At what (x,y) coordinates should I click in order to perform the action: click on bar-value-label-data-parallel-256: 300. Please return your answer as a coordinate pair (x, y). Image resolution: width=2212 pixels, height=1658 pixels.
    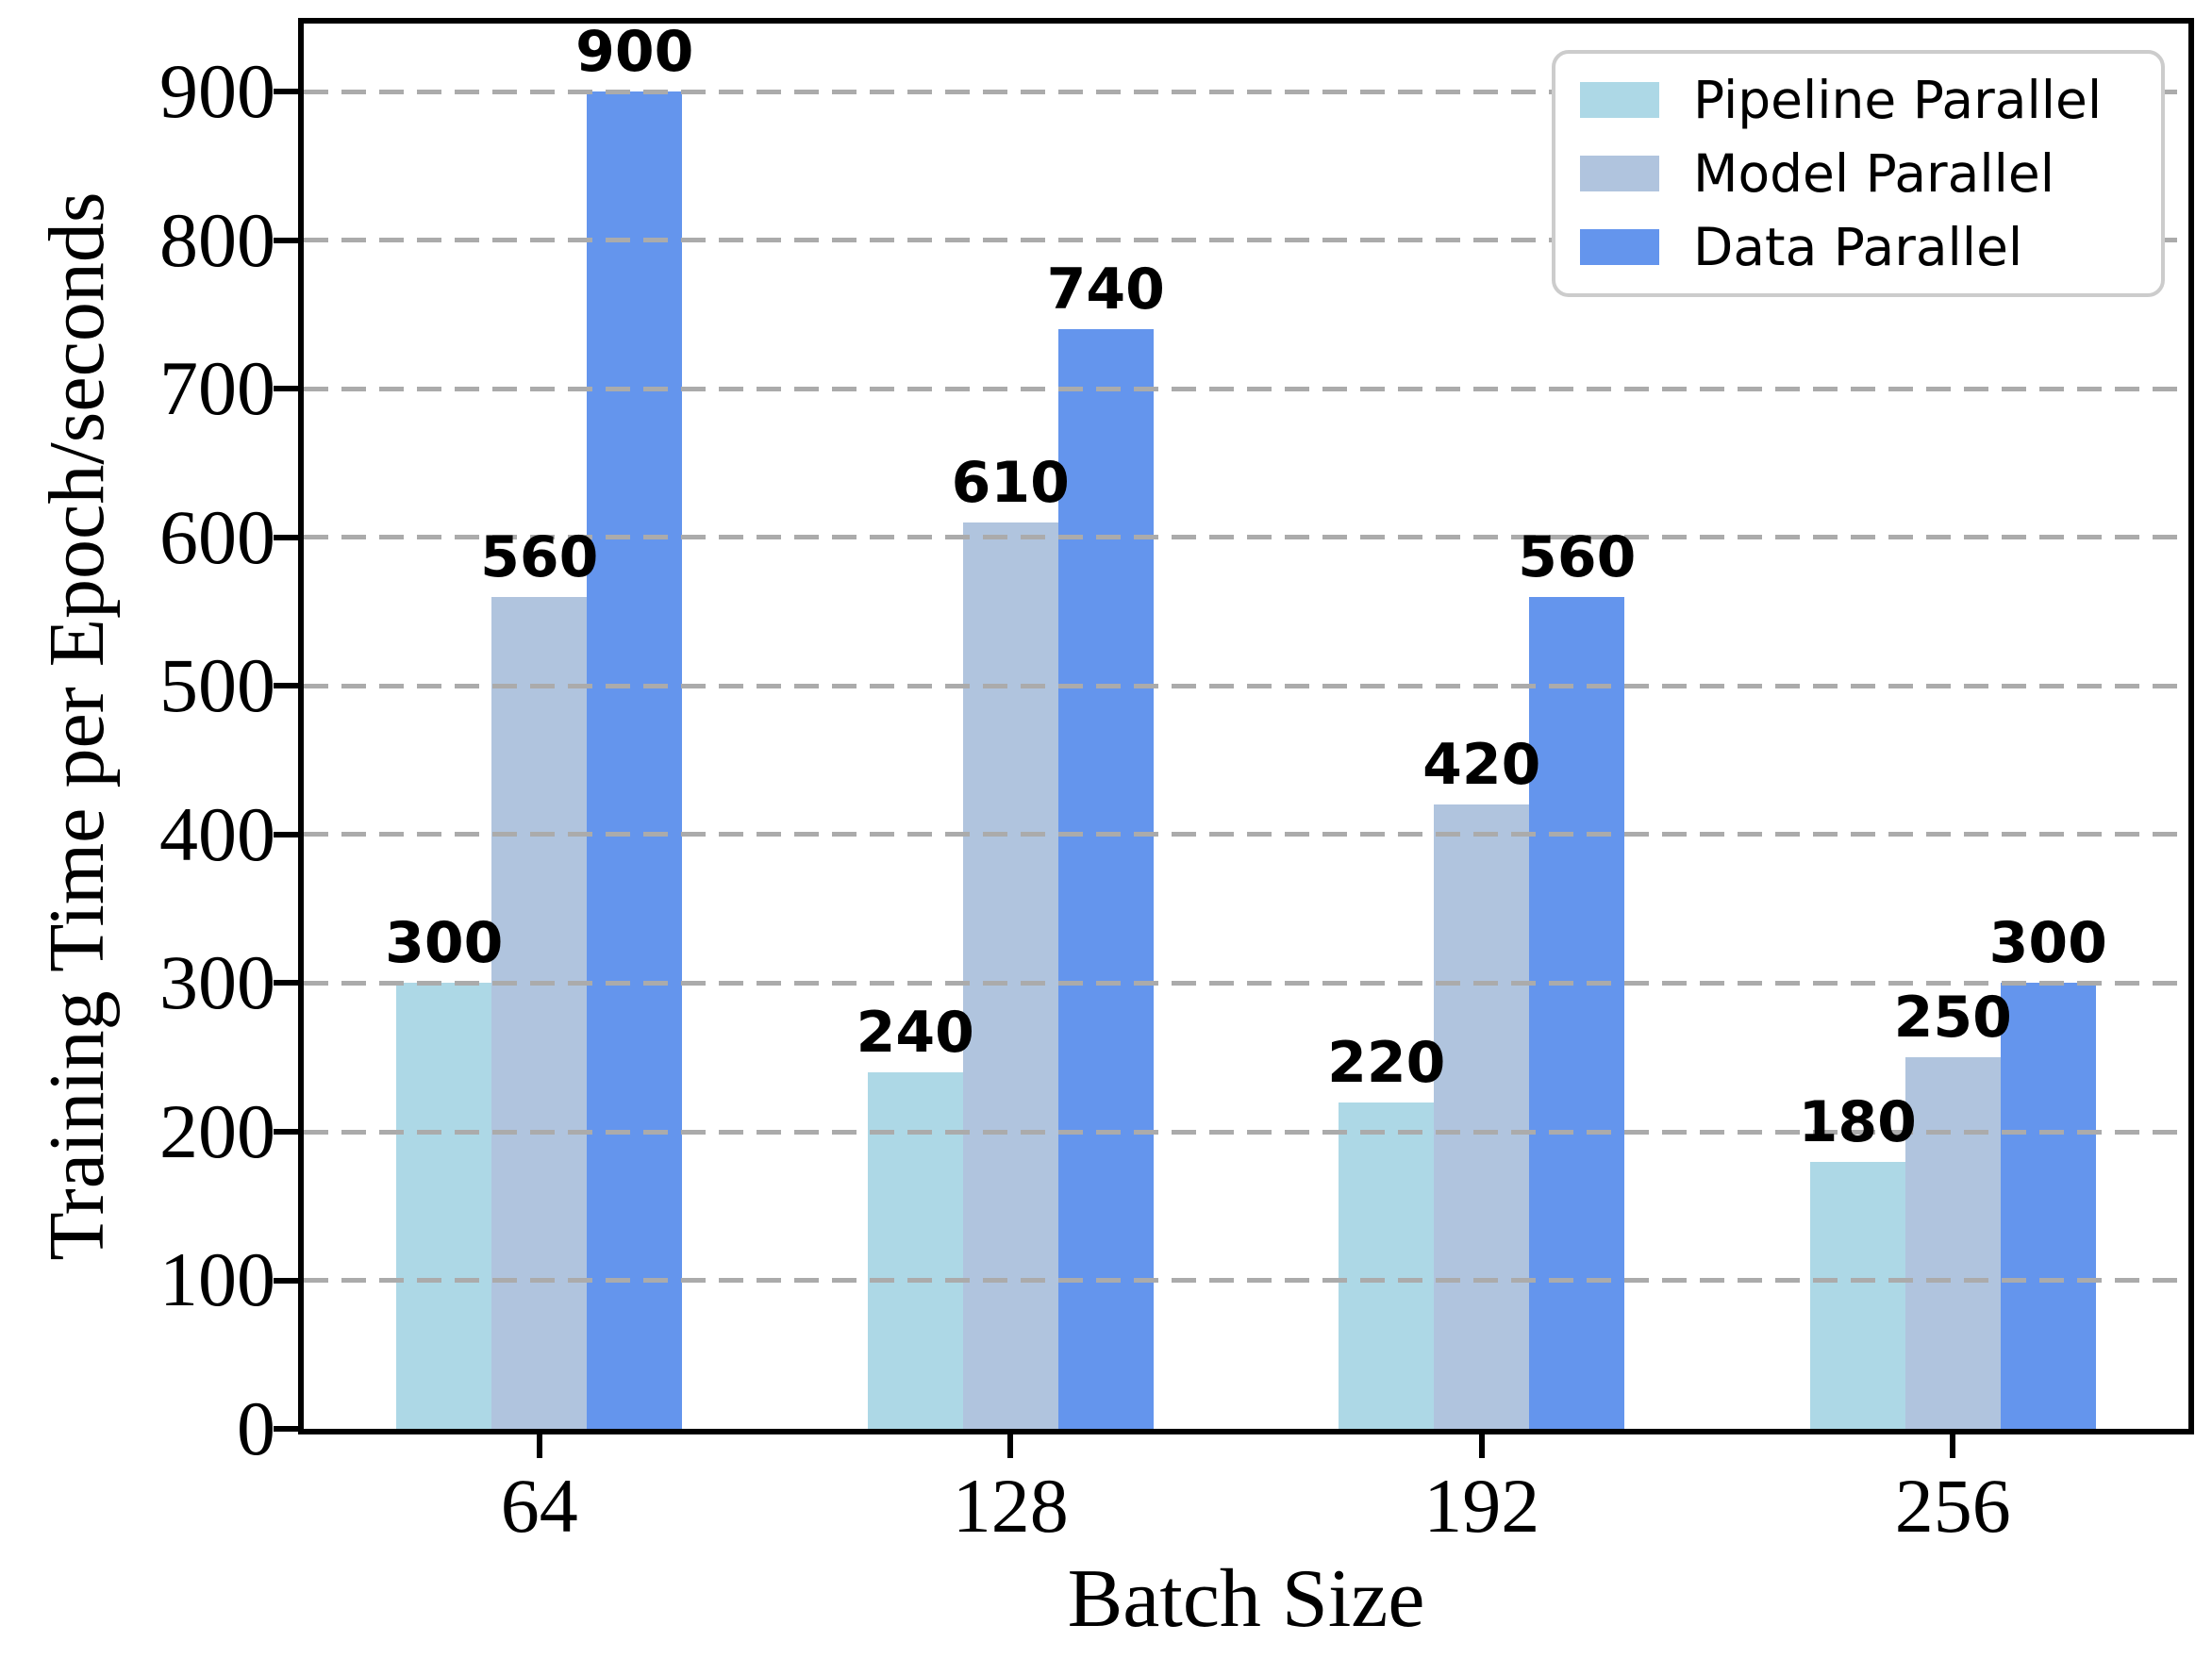
    Looking at the image, I should click on (2047, 943).